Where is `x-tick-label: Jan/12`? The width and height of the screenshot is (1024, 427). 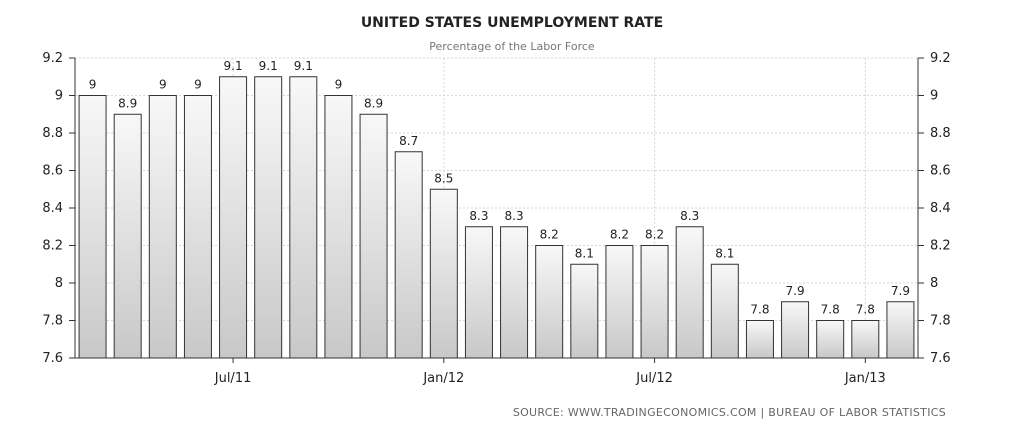 x-tick-label: Jan/12 is located at coordinates (443, 378).